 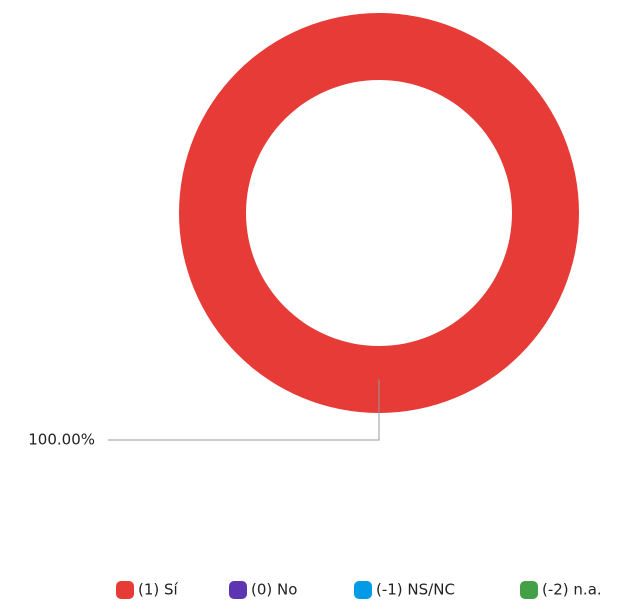 I want to click on legend-label: (1) Sí, so click(x=158, y=590).